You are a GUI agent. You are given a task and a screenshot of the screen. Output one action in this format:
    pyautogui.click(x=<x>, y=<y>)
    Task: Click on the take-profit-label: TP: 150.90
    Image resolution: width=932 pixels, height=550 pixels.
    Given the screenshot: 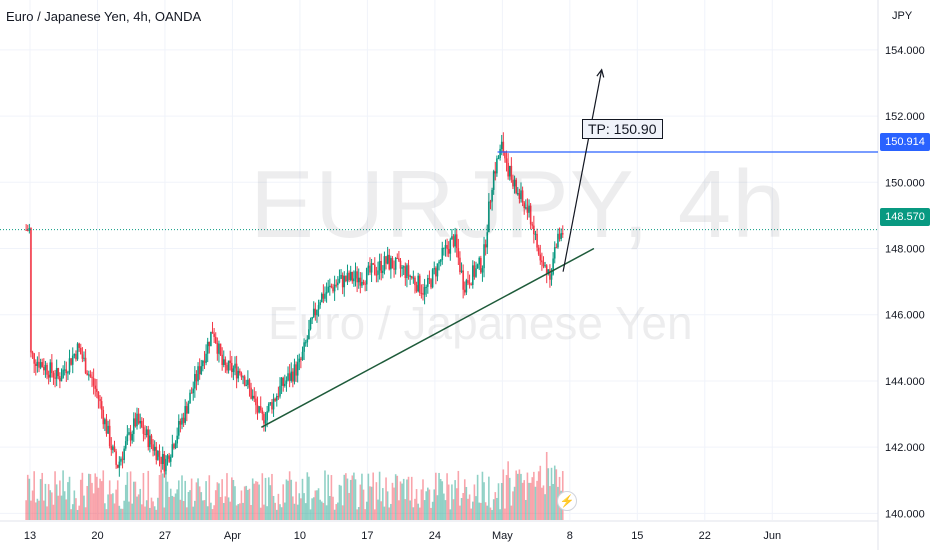 What is the action you would take?
    pyautogui.click(x=622, y=129)
    